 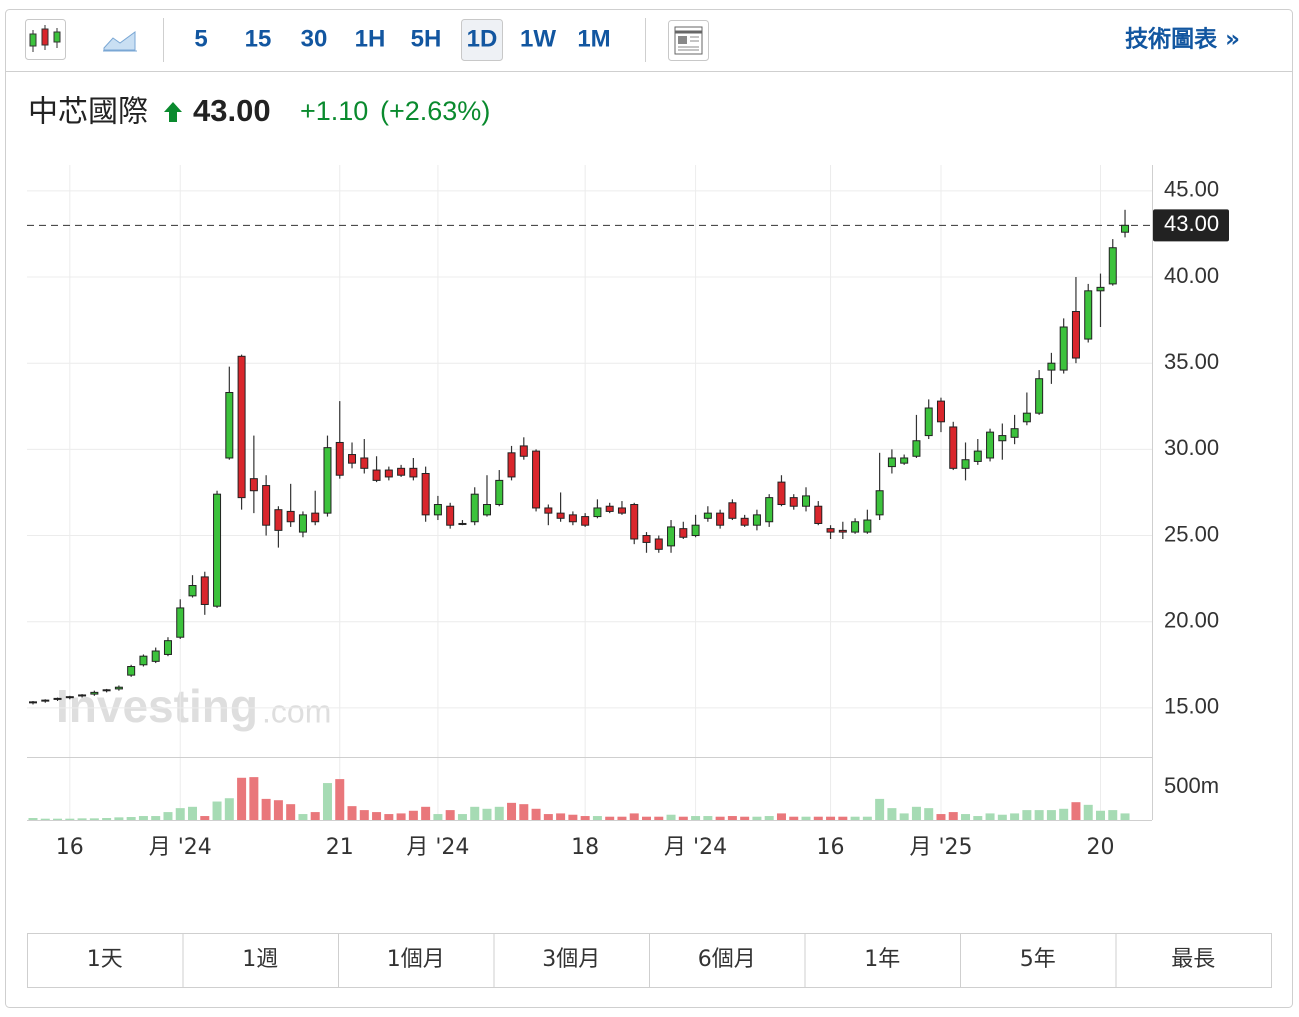 I want to click on line-chart-icon, so click(x=120, y=41).